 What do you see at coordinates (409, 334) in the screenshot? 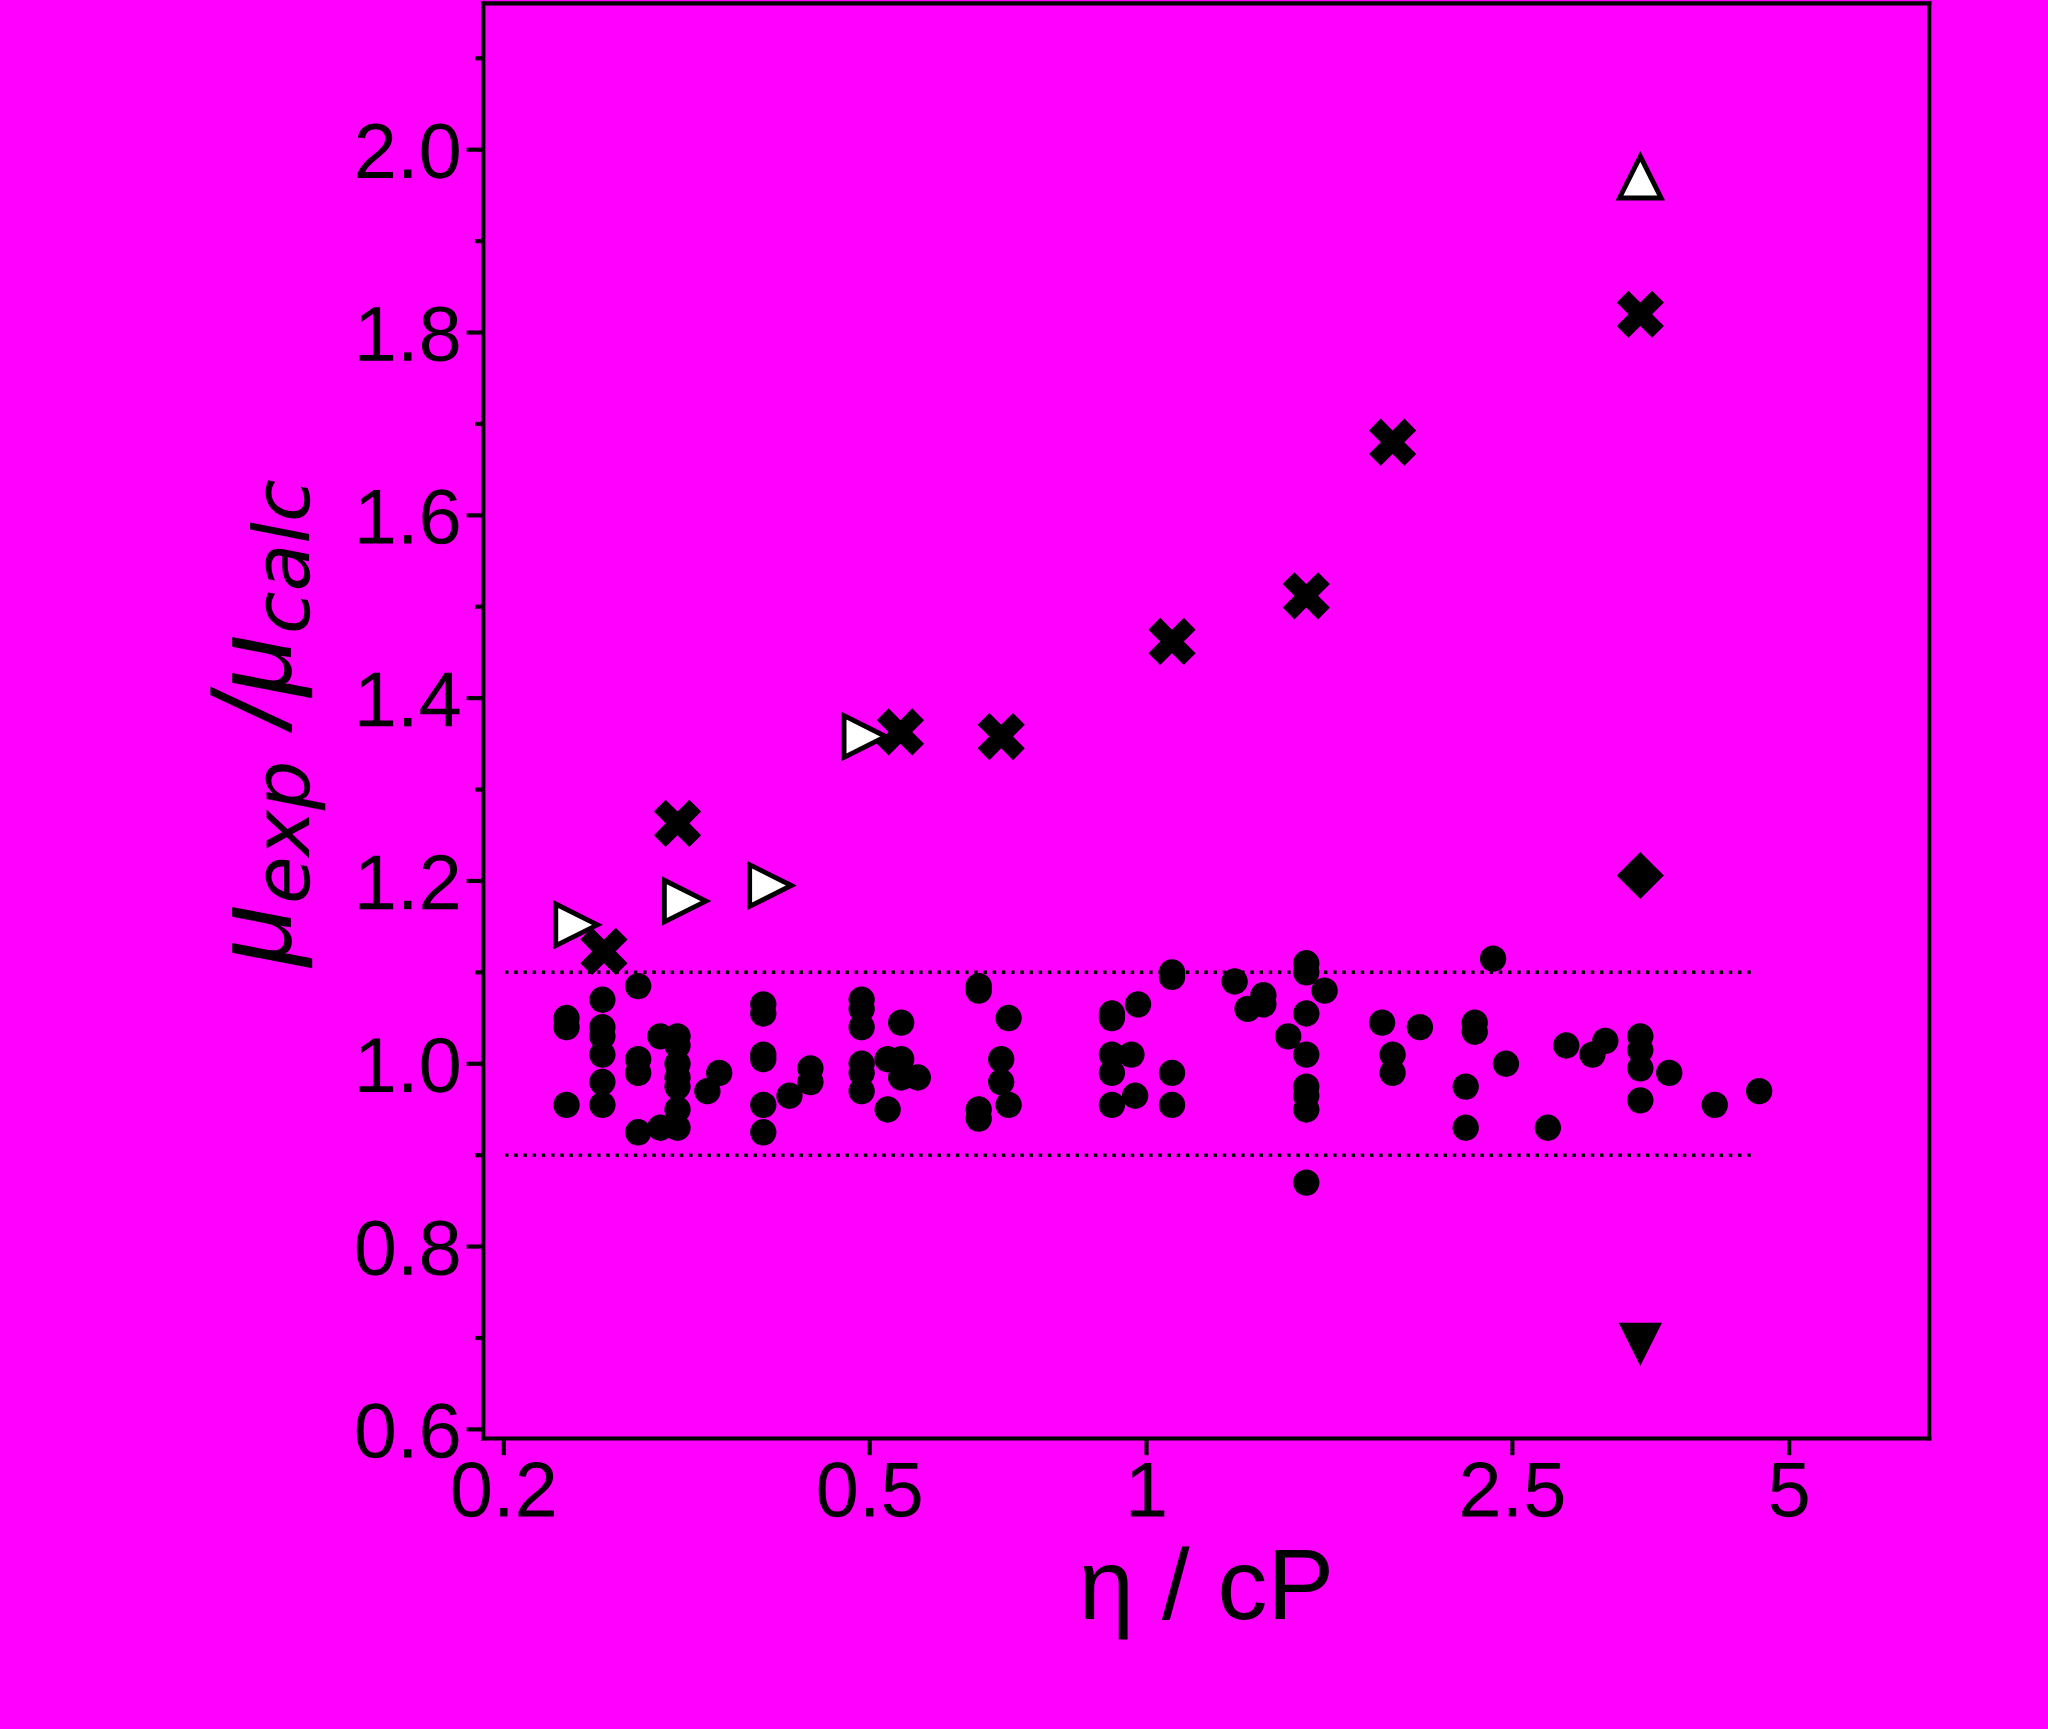
I see `y-tick-label: 1.8` at bounding box center [409, 334].